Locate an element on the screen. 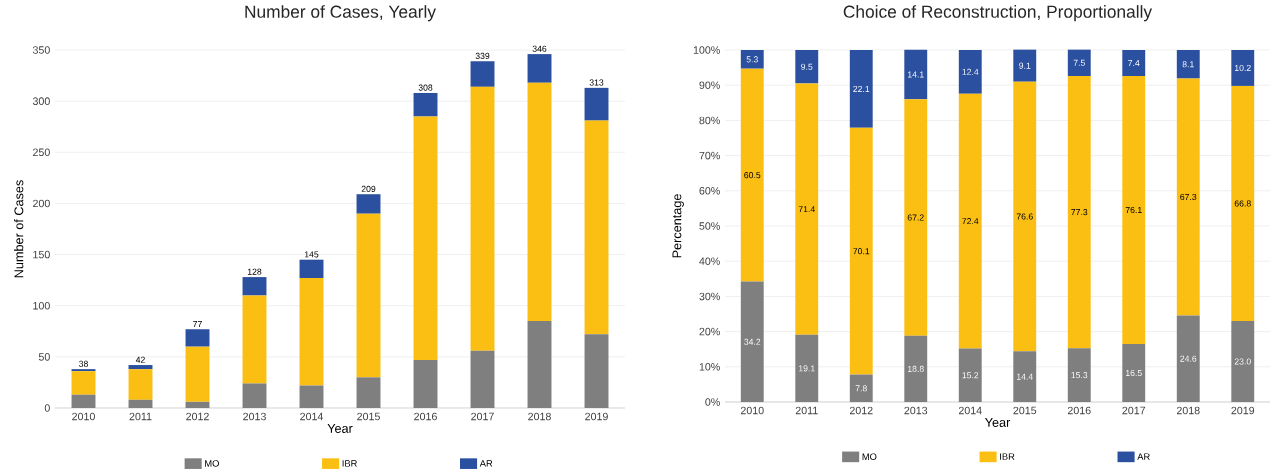  y-tick-label: 100 is located at coordinates (41, 305).